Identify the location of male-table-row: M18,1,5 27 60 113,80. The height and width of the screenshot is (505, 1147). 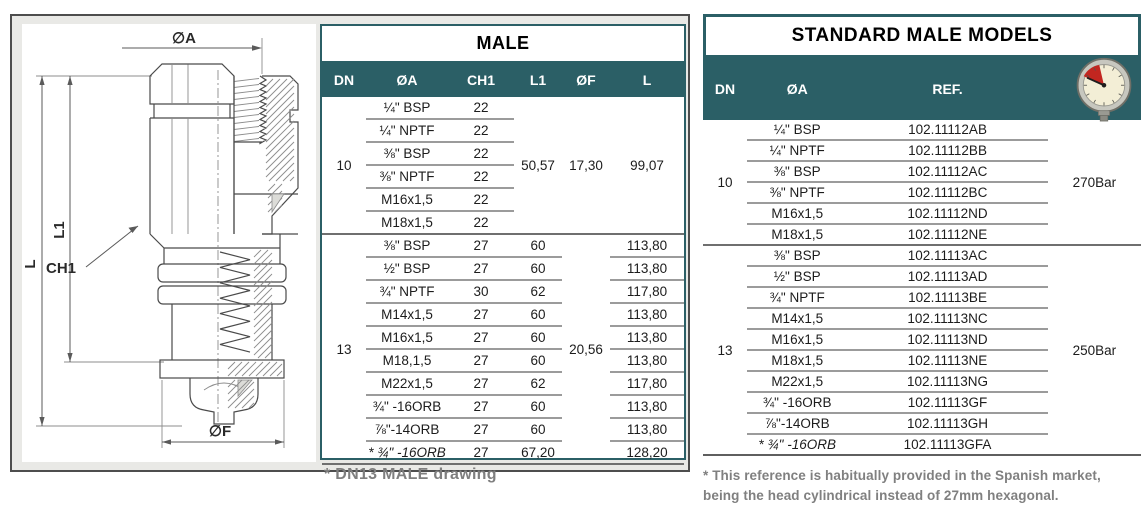
(503, 361).